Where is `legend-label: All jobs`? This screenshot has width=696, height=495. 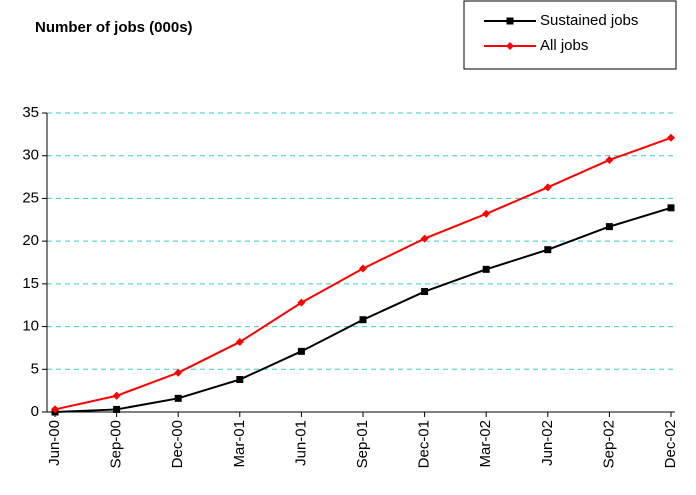
legend-label: All jobs is located at coordinates (564, 45).